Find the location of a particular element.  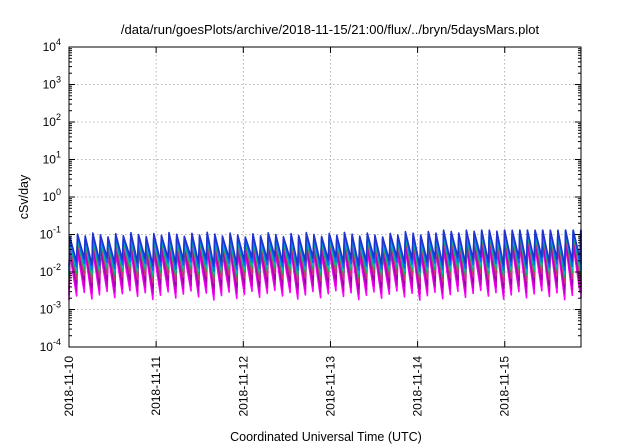

y-tick-label: 10¹ is located at coordinates (52, 158).